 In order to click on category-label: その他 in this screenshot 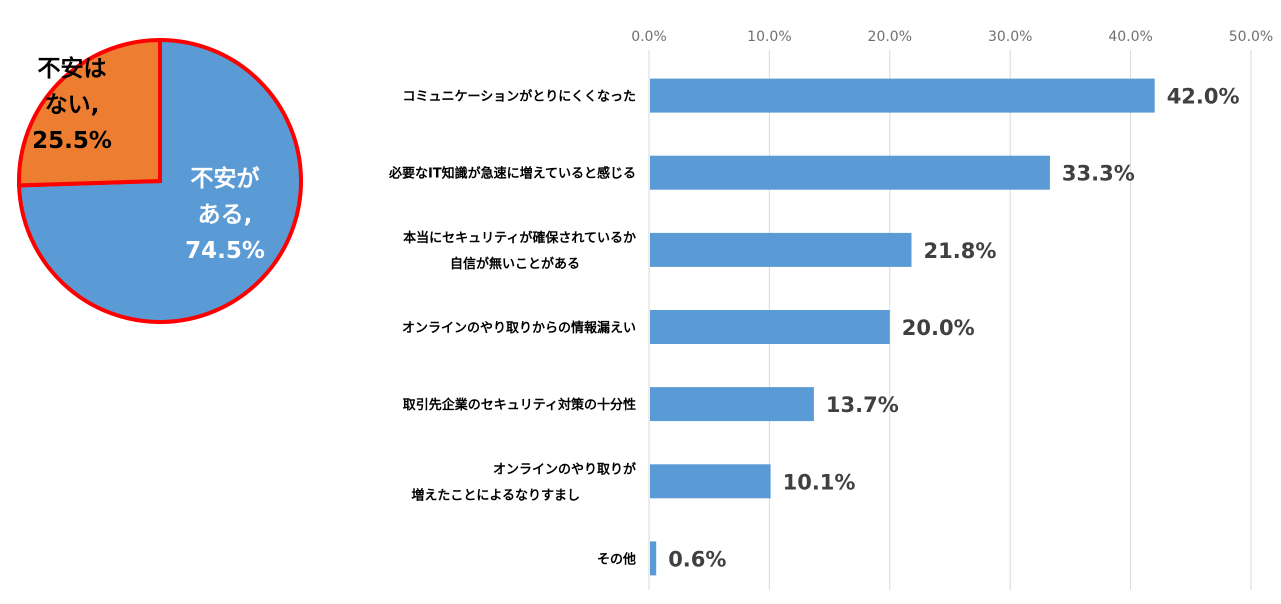, I will do `click(616, 559)`.